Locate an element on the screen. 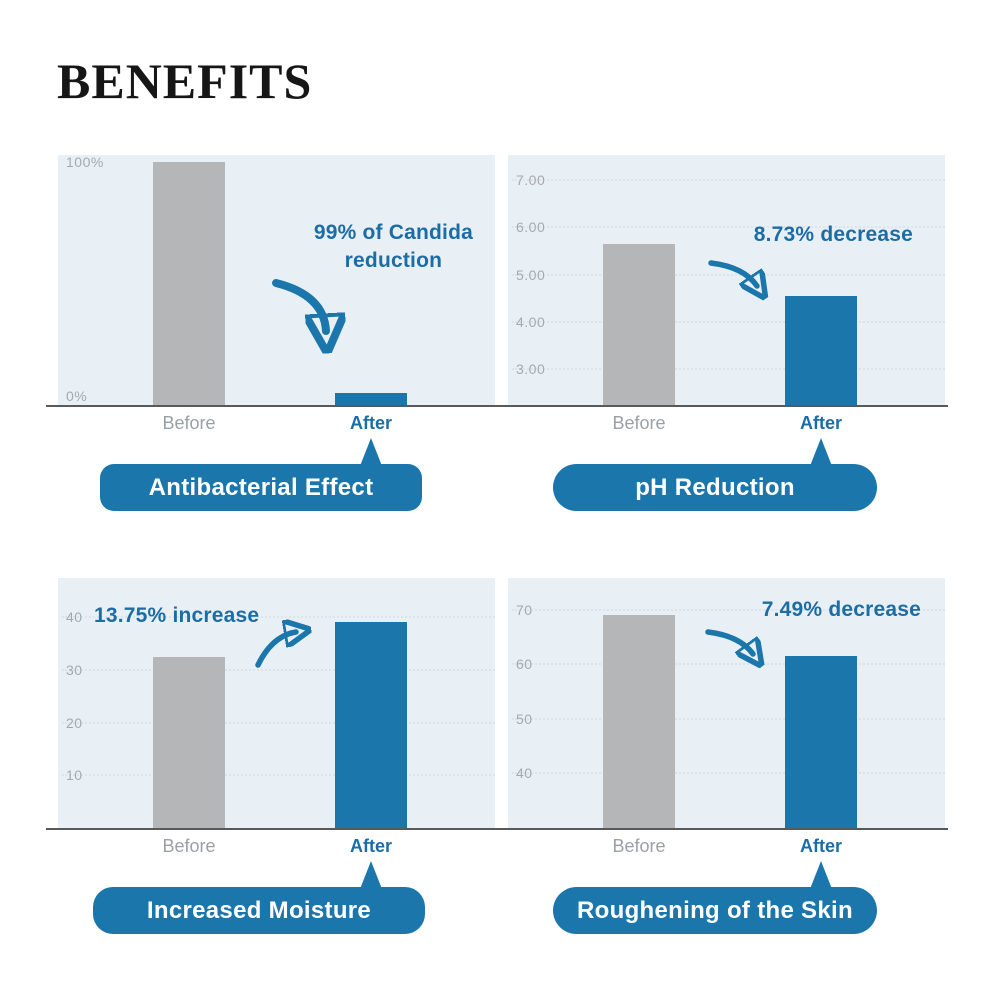 The image size is (1001, 1001). chart-title-pill: Antibacterial Effect is located at coordinates (261, 487).